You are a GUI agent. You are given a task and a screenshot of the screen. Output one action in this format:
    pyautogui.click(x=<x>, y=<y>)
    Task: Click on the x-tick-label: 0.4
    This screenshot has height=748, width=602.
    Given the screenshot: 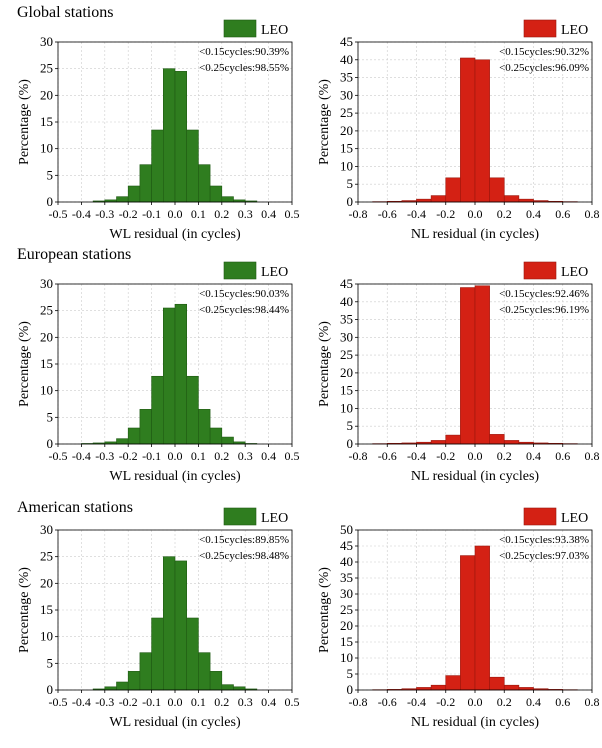 What is the action you would take?
    pyautogui.click(x=533, y=214)
    